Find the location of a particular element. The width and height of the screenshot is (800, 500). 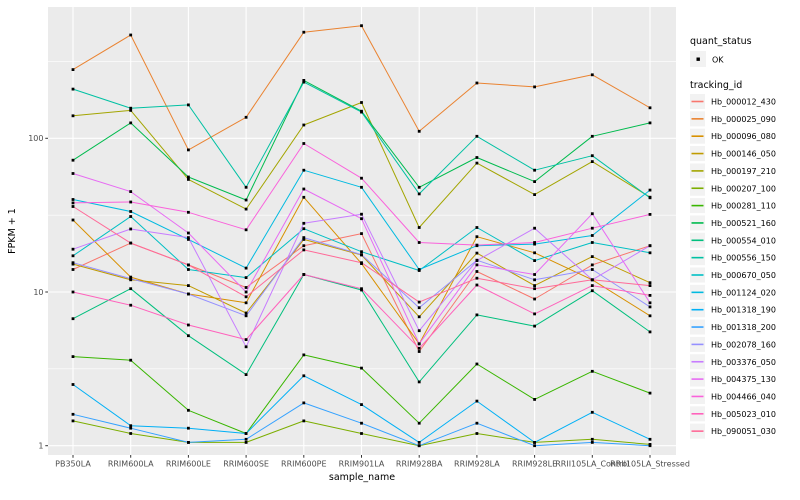

y-tick-label: 10 is located at coordinates (38, 292).